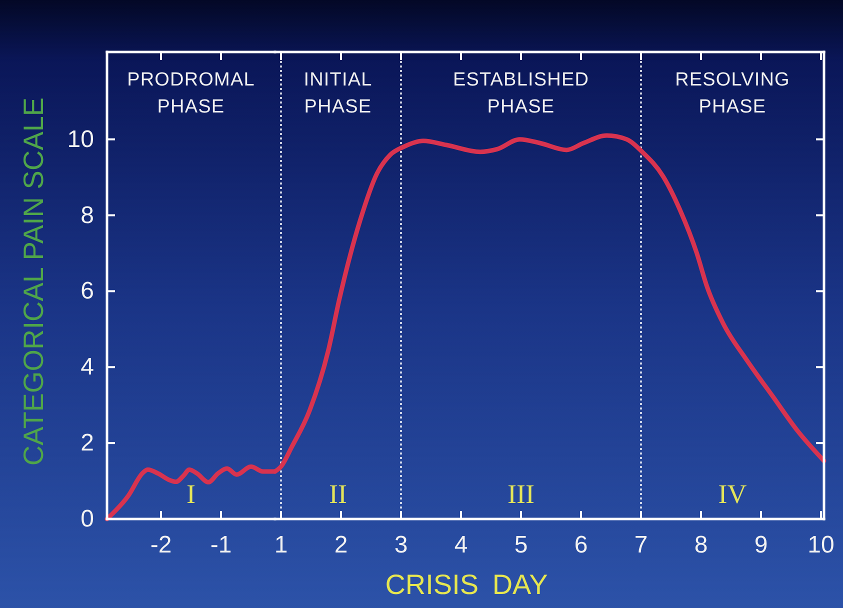 The height and width of the screenshot is (608, 843). I want to click on x-tick-label: 2, so click(341, 545).